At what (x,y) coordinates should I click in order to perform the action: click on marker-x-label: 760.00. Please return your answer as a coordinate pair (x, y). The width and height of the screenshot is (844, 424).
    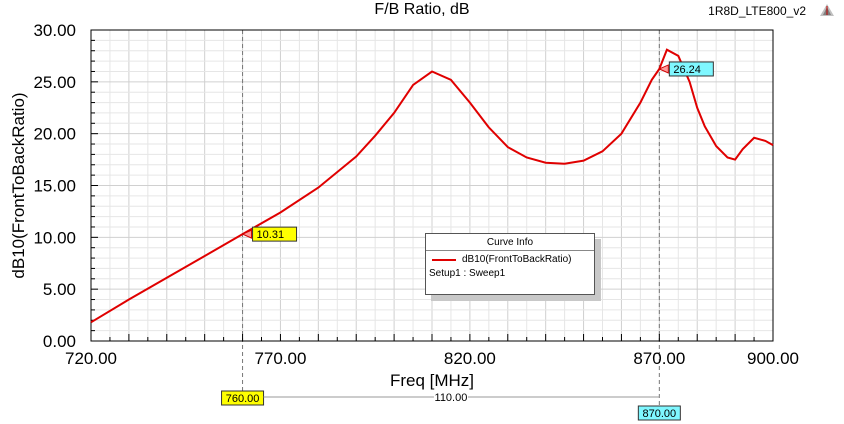
    Looking at the image, I should click on (243, 399).